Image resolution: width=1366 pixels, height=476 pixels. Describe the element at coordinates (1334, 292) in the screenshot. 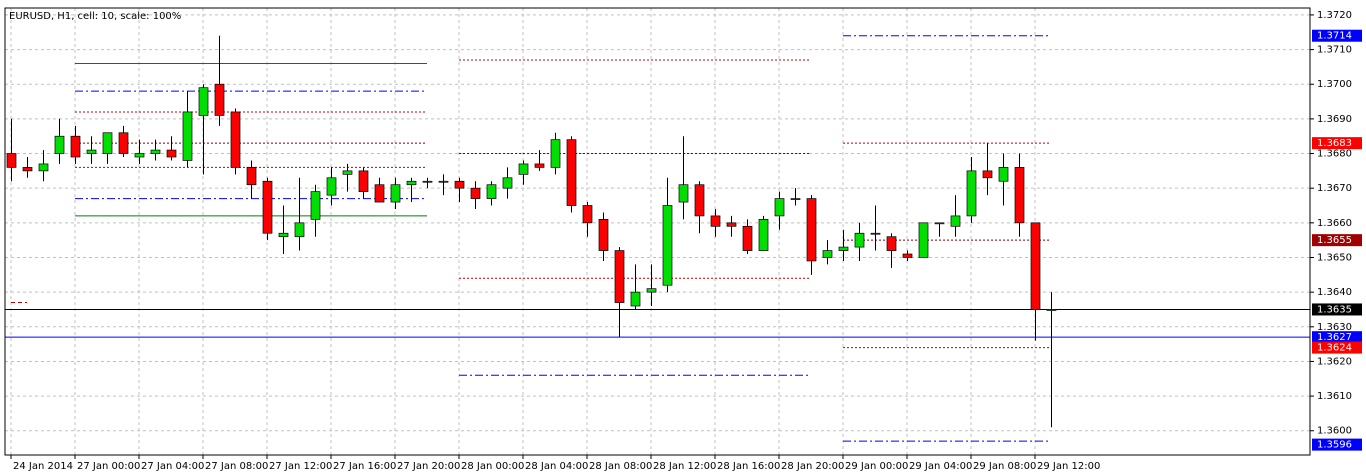

I see `y-tick-label: 1.3640` at that location.